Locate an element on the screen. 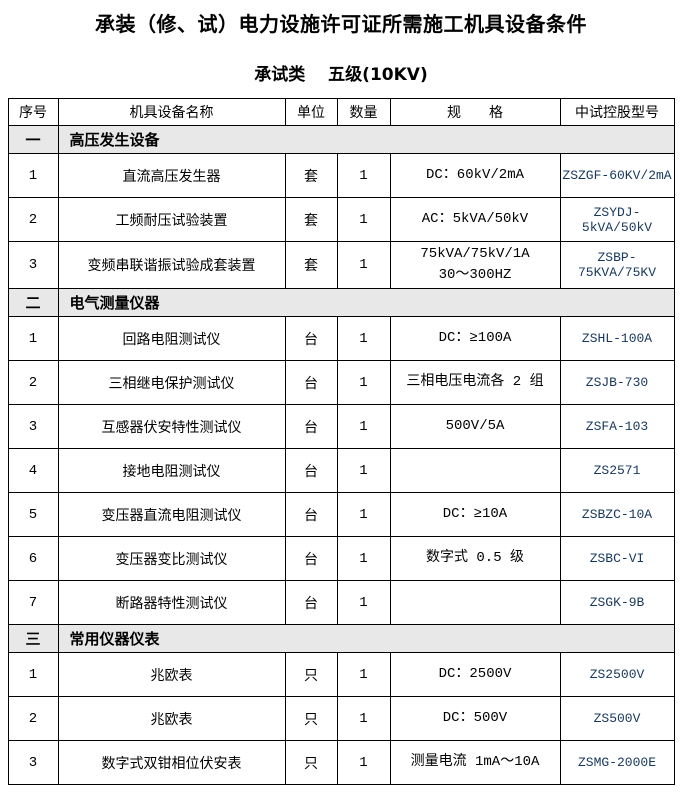 This screenshot has width=682, height=796. cell-spec: DC：500V is located at coordinates (475, 718).